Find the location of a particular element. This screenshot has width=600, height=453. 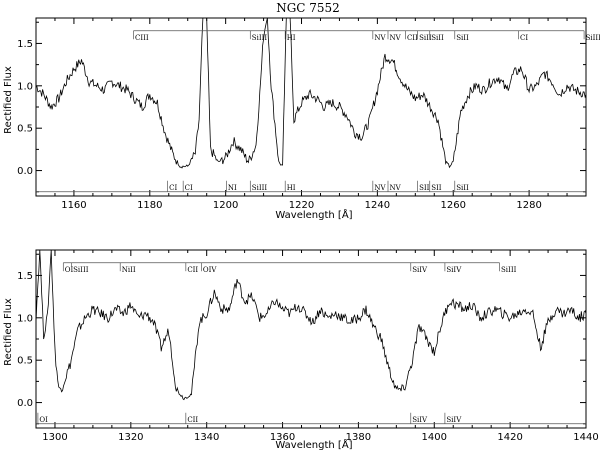

x-tick-label: 1340 is located at coordinates (206, 437).